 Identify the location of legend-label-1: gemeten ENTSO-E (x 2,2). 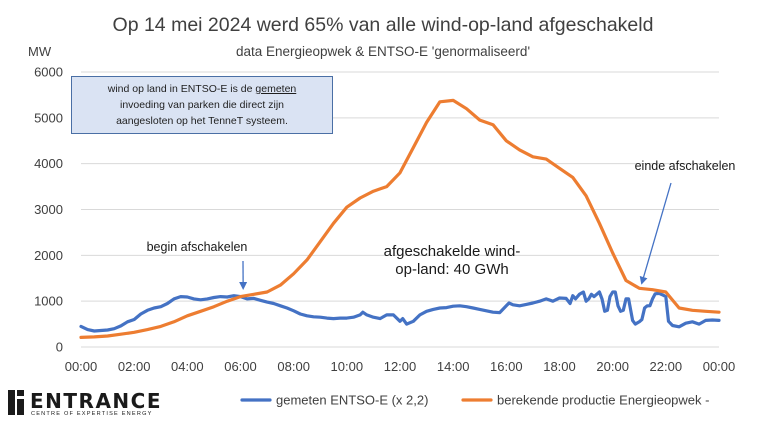
(352, 400).